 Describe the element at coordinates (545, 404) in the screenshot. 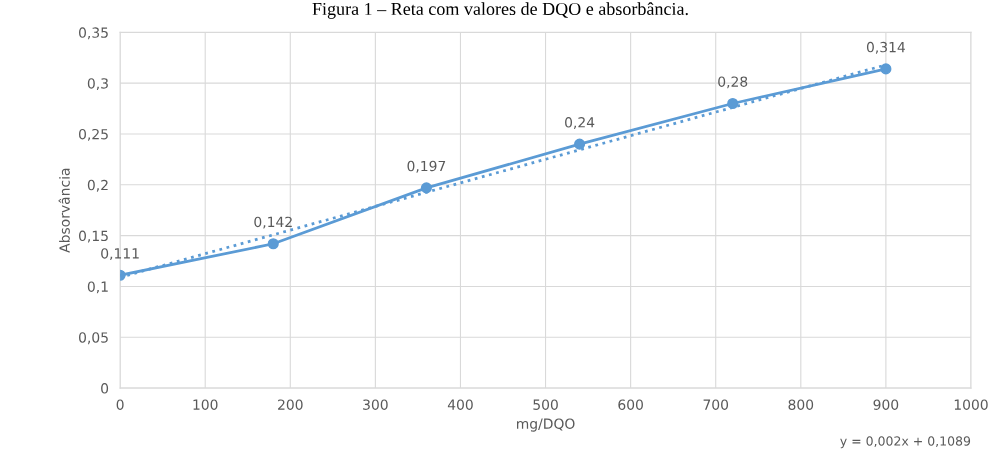

I see `x-tick-label: 500` at that location.